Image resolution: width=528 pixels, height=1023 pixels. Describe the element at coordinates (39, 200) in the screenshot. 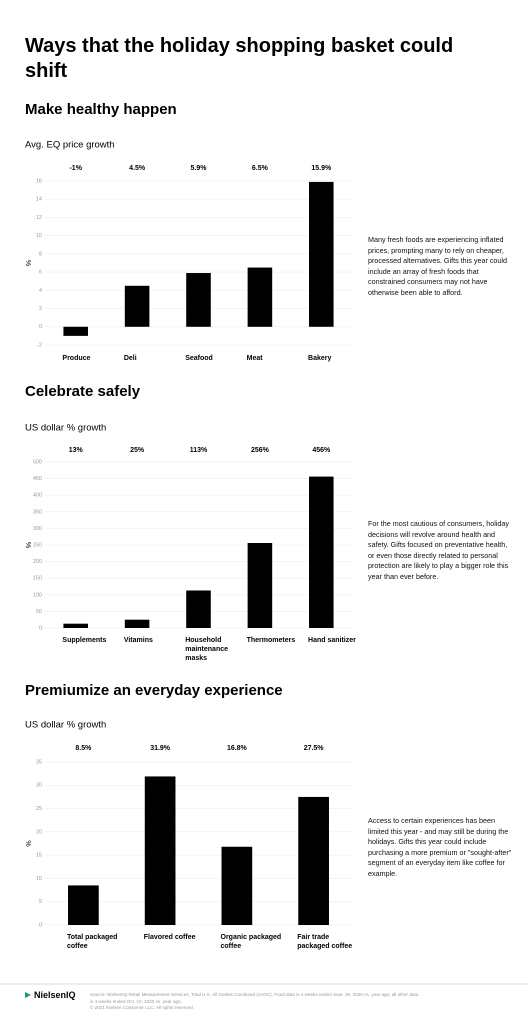

I see `y-tick-label: 14` at that location.